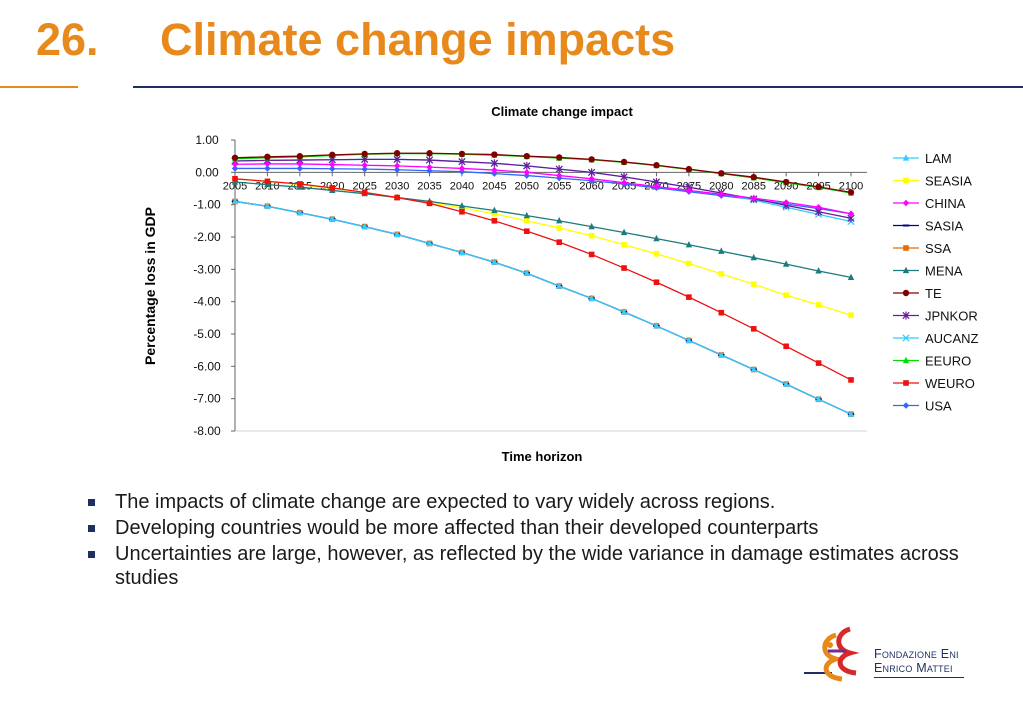 The image size is (1023, 708). Describe the element at coordinates (922, 158) in the screenshot. I see `legend-item-lam: LAM` at that location.